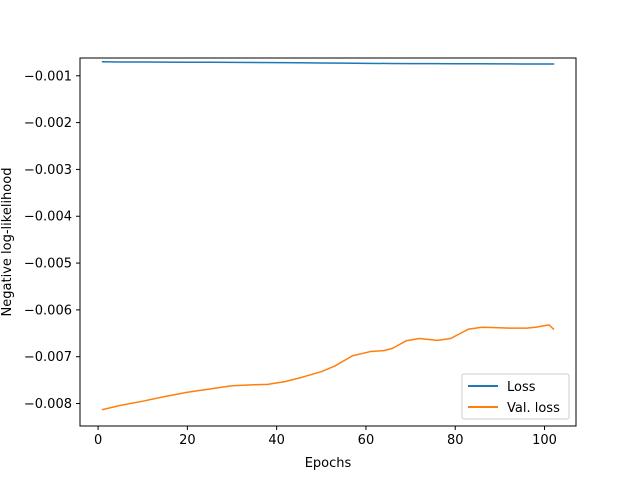 The image size is (640, 480). I want to click on legend-label-val-loss: Val. loss, so click(533, 408).